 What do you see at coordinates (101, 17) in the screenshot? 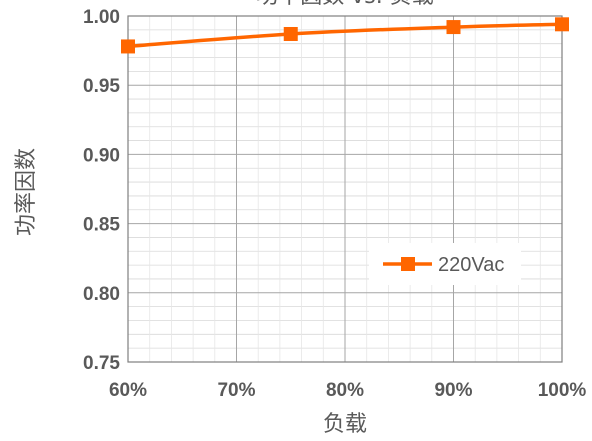
I see `y-tick-label: 1.00` at bounding box center [101, 17].